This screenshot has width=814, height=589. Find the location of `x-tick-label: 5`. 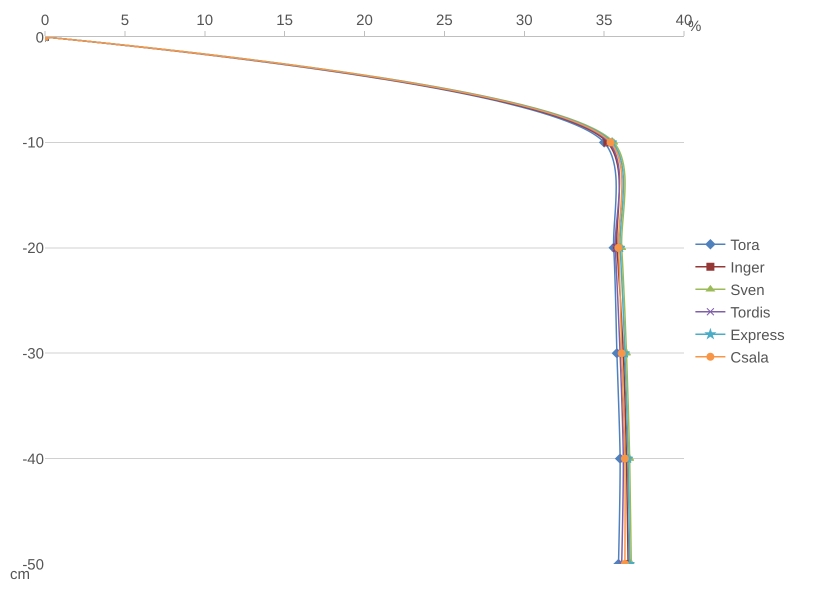

x-tick-label: 5 is located at coordinates (125, 20).